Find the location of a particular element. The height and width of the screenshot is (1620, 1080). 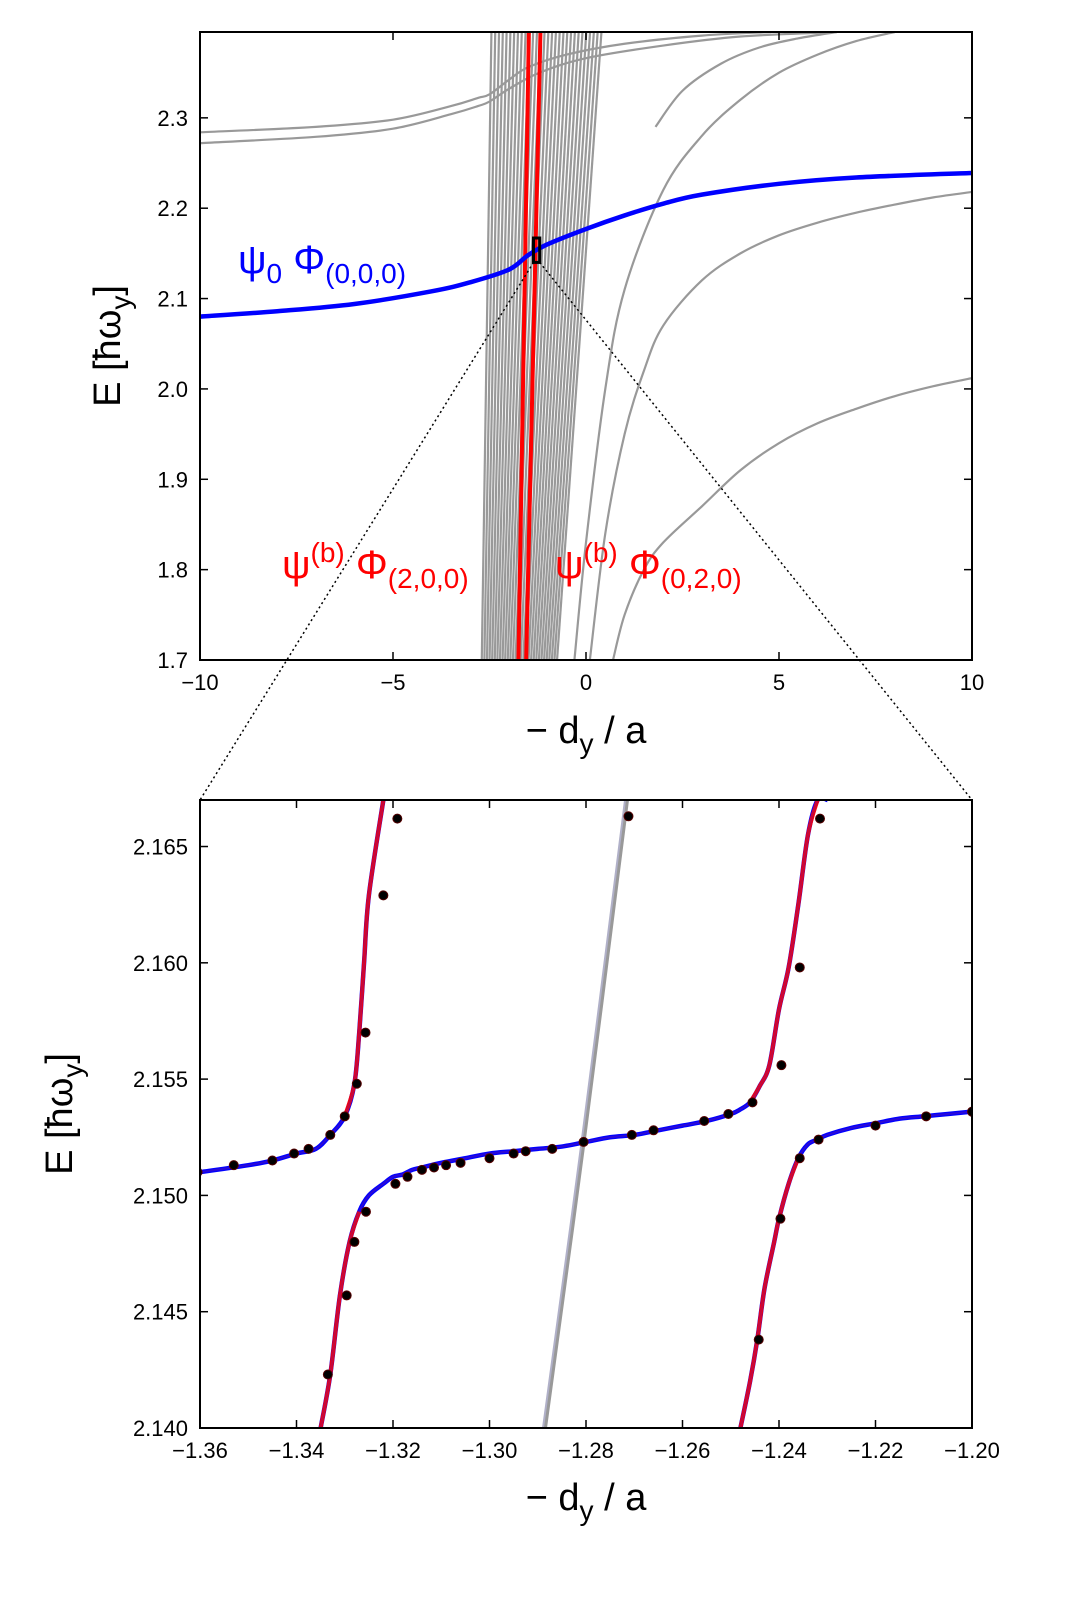

zoom-ylabel: E [ħωy] is located at coordinates (63, 1114).